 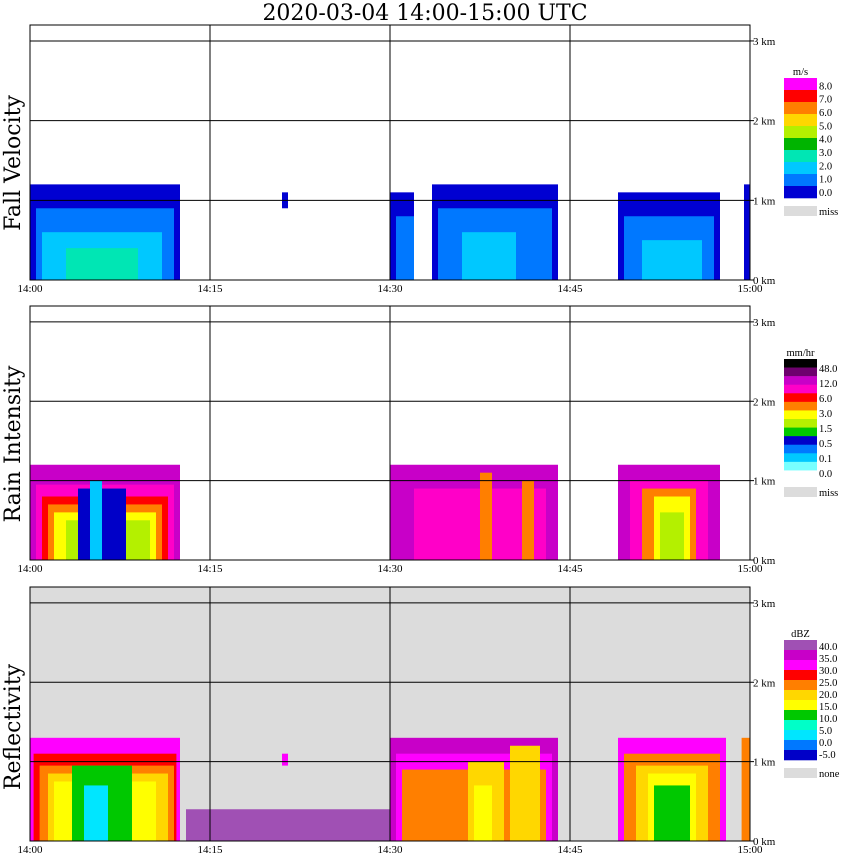 What do you see at coordinates (800, 773) in the screenshot?
I see `panel-3-colorbar-missing-swatch` at bounding box center [800, 773].